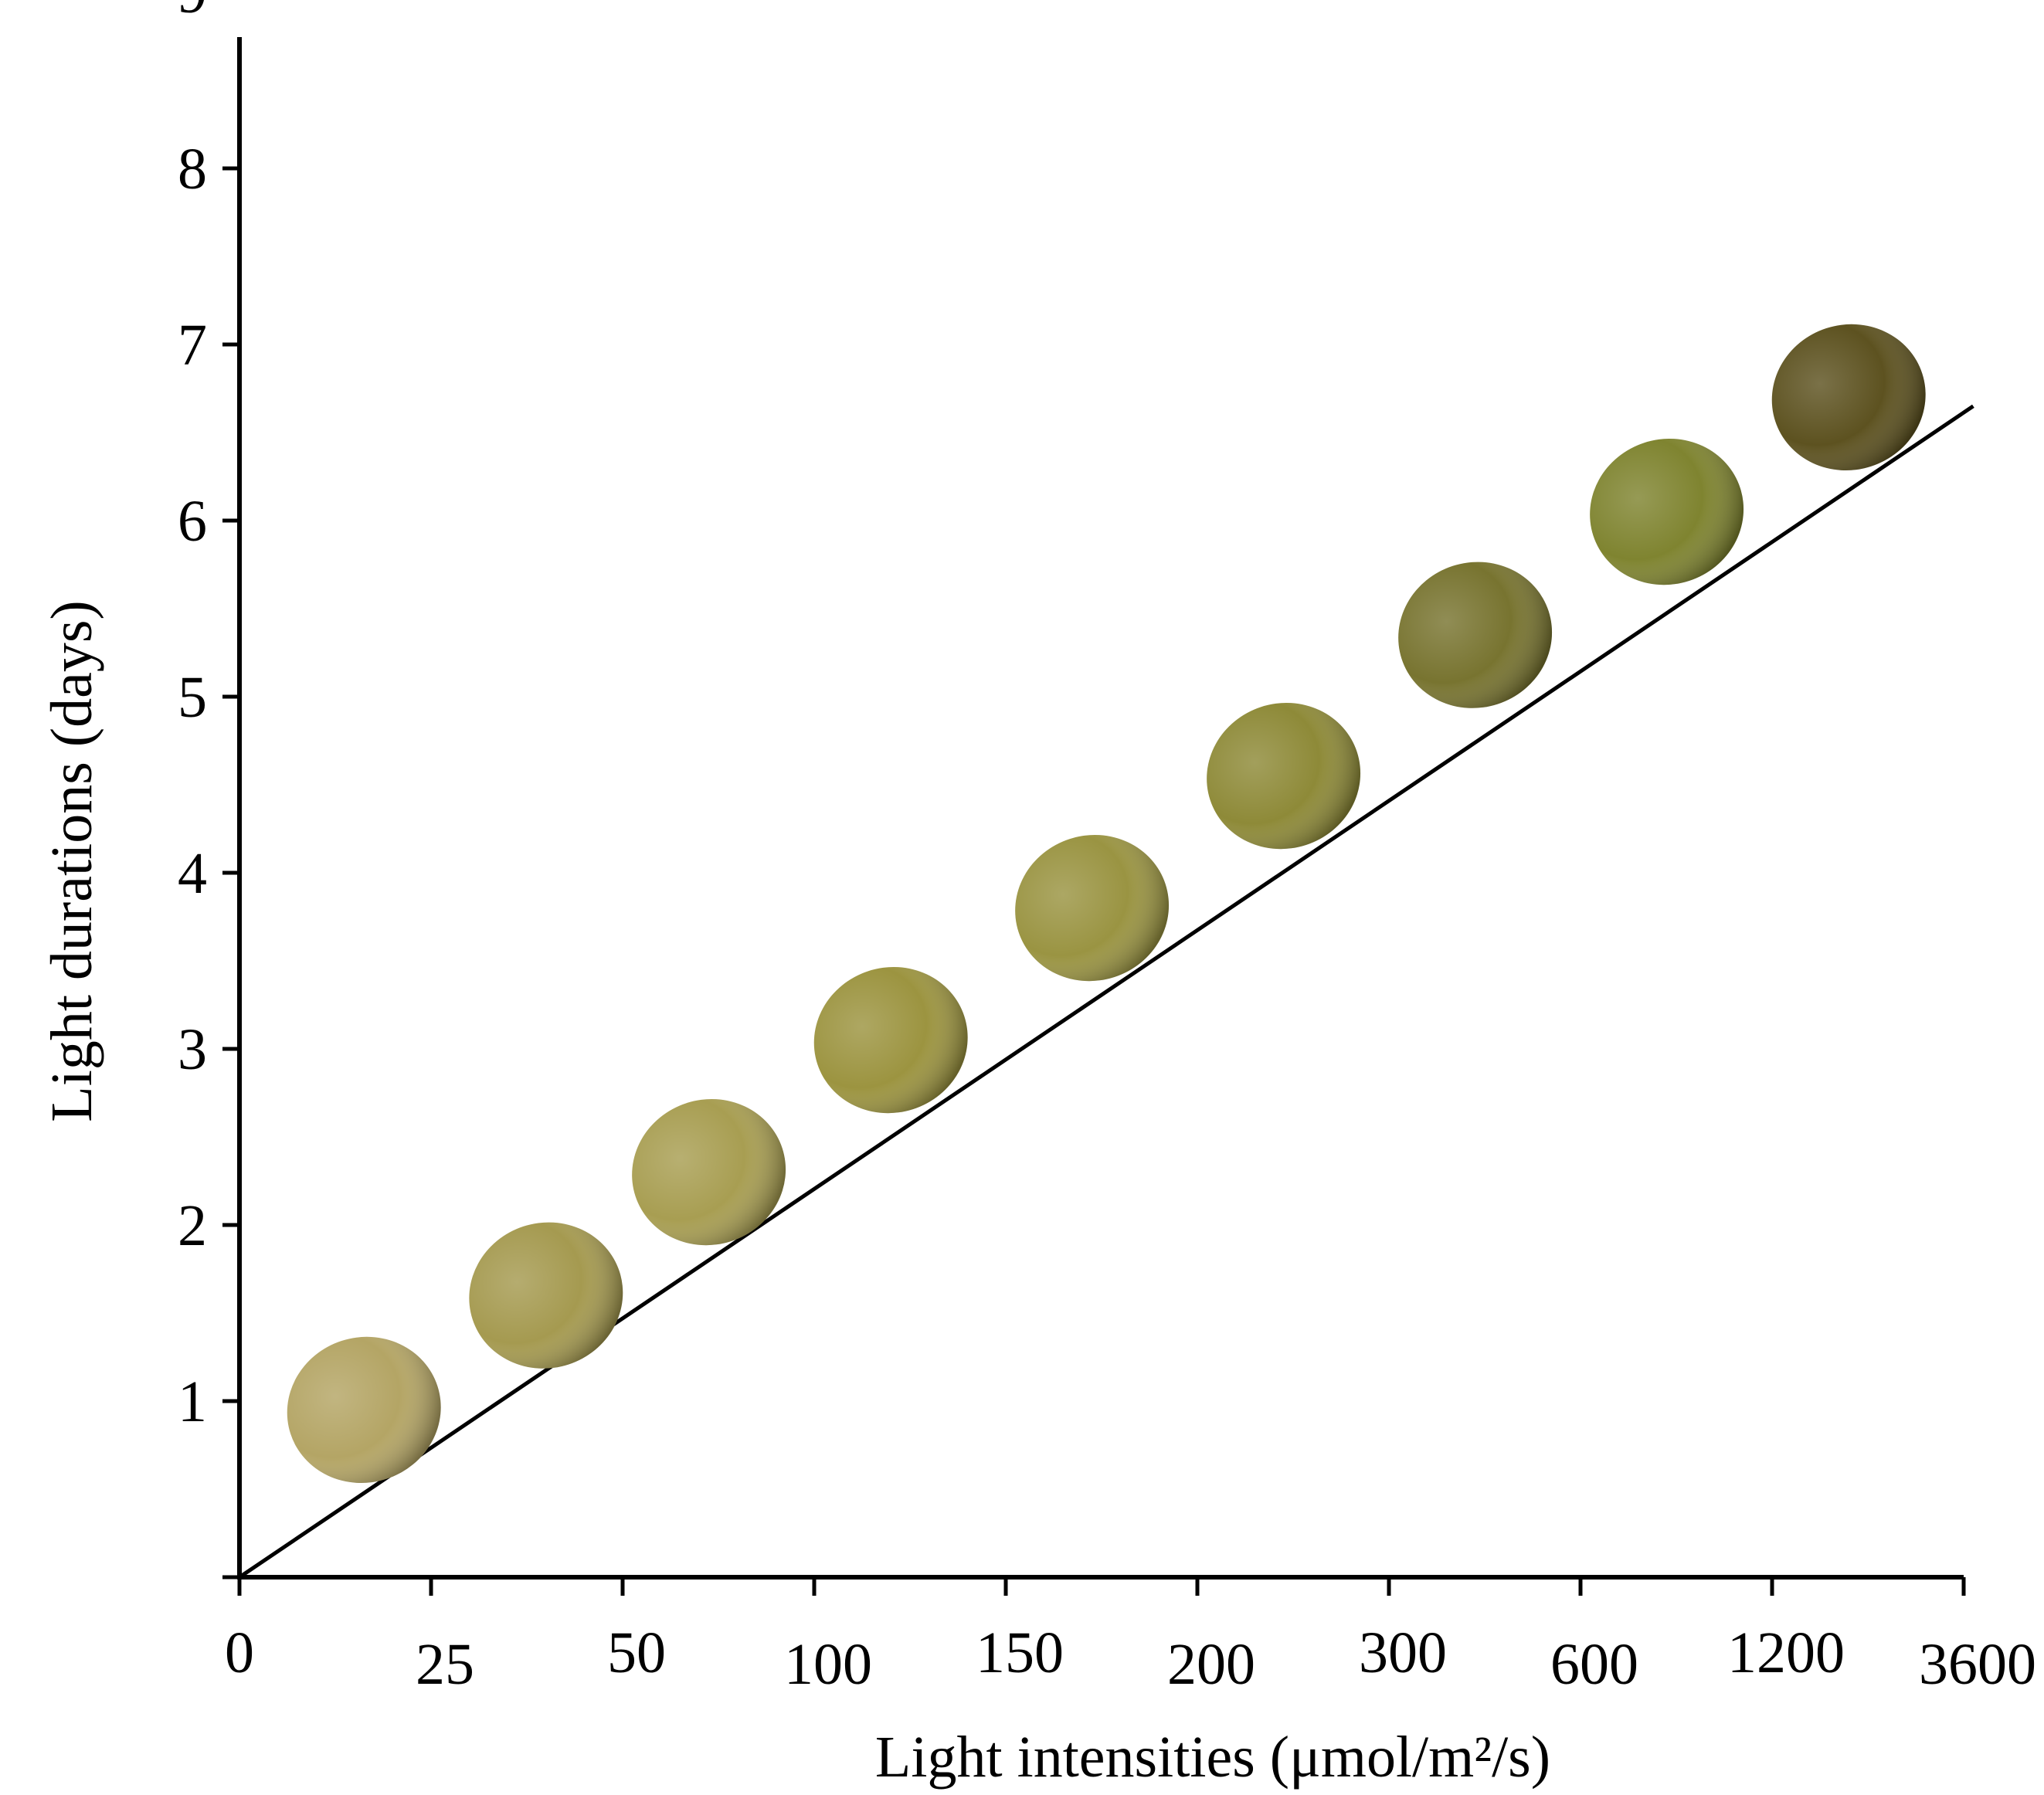 The image size is (2044, 1795). What do you see at coordinates (192, 873) in the screenshot?
I see `y-tick-label-4: 4` at bounding box center [192, 873].